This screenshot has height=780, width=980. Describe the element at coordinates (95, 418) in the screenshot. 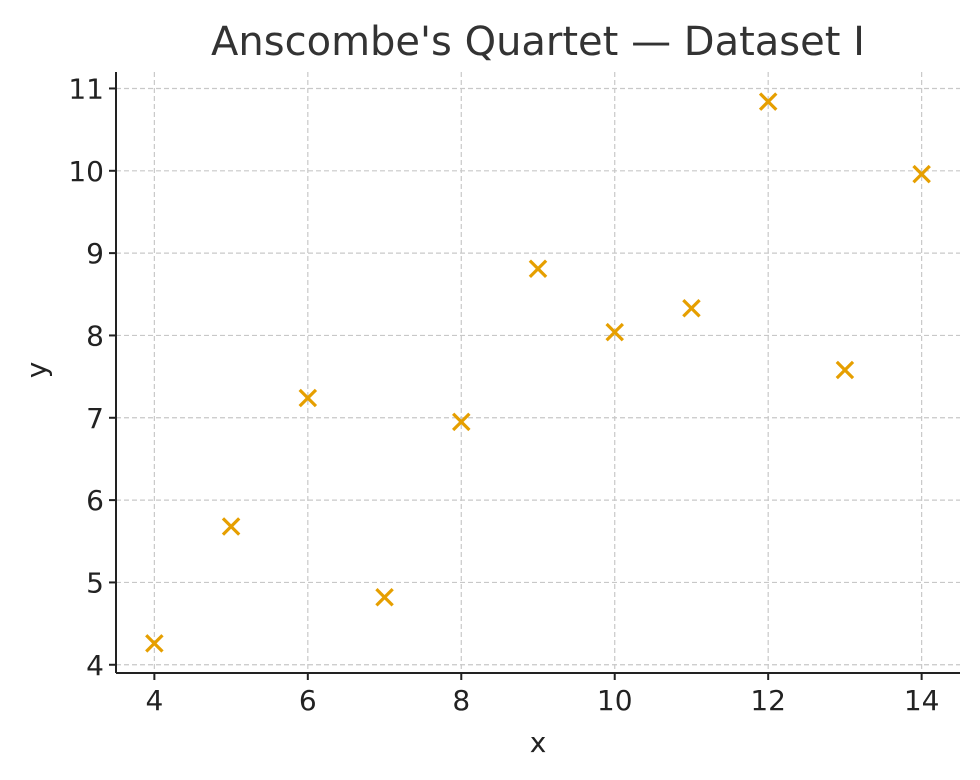

I see `y-tick-label: 7` at that location.